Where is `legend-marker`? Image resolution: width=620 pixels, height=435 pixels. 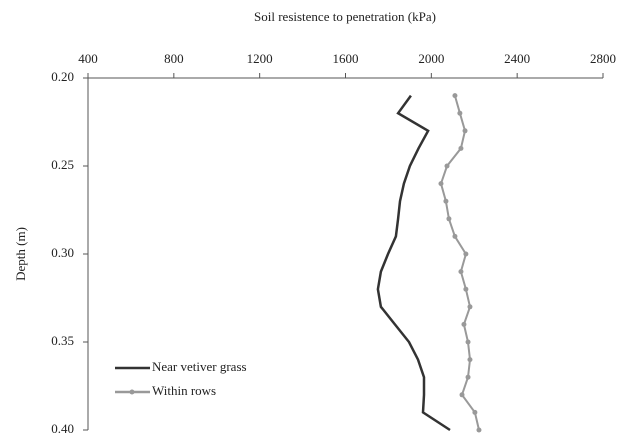
legend-marker is located at coordinates (132, 392).